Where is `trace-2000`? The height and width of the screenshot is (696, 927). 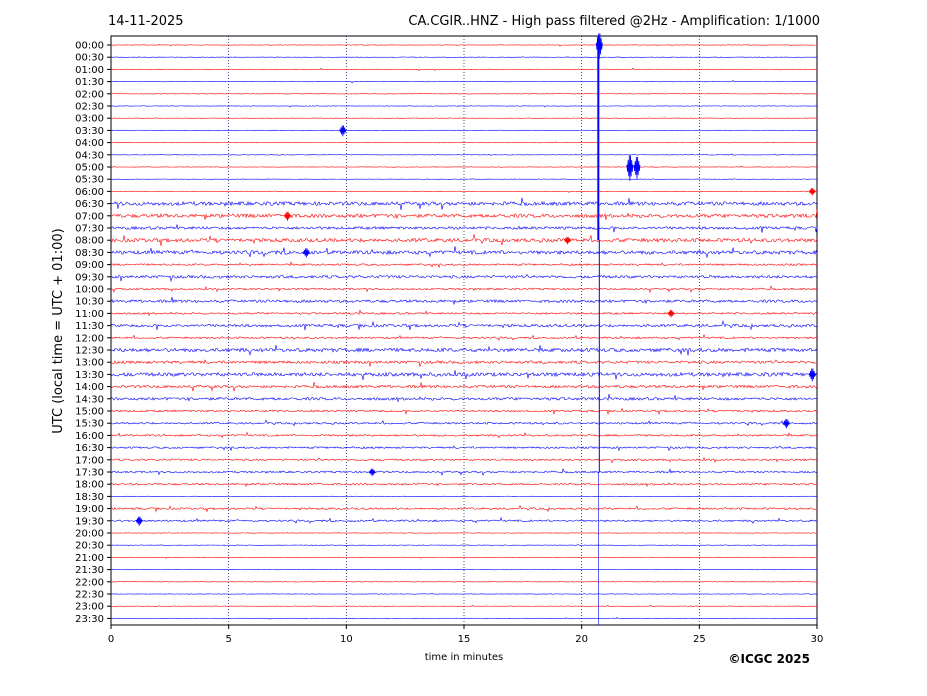 trace-2000 is located at coordinates (464, 532).